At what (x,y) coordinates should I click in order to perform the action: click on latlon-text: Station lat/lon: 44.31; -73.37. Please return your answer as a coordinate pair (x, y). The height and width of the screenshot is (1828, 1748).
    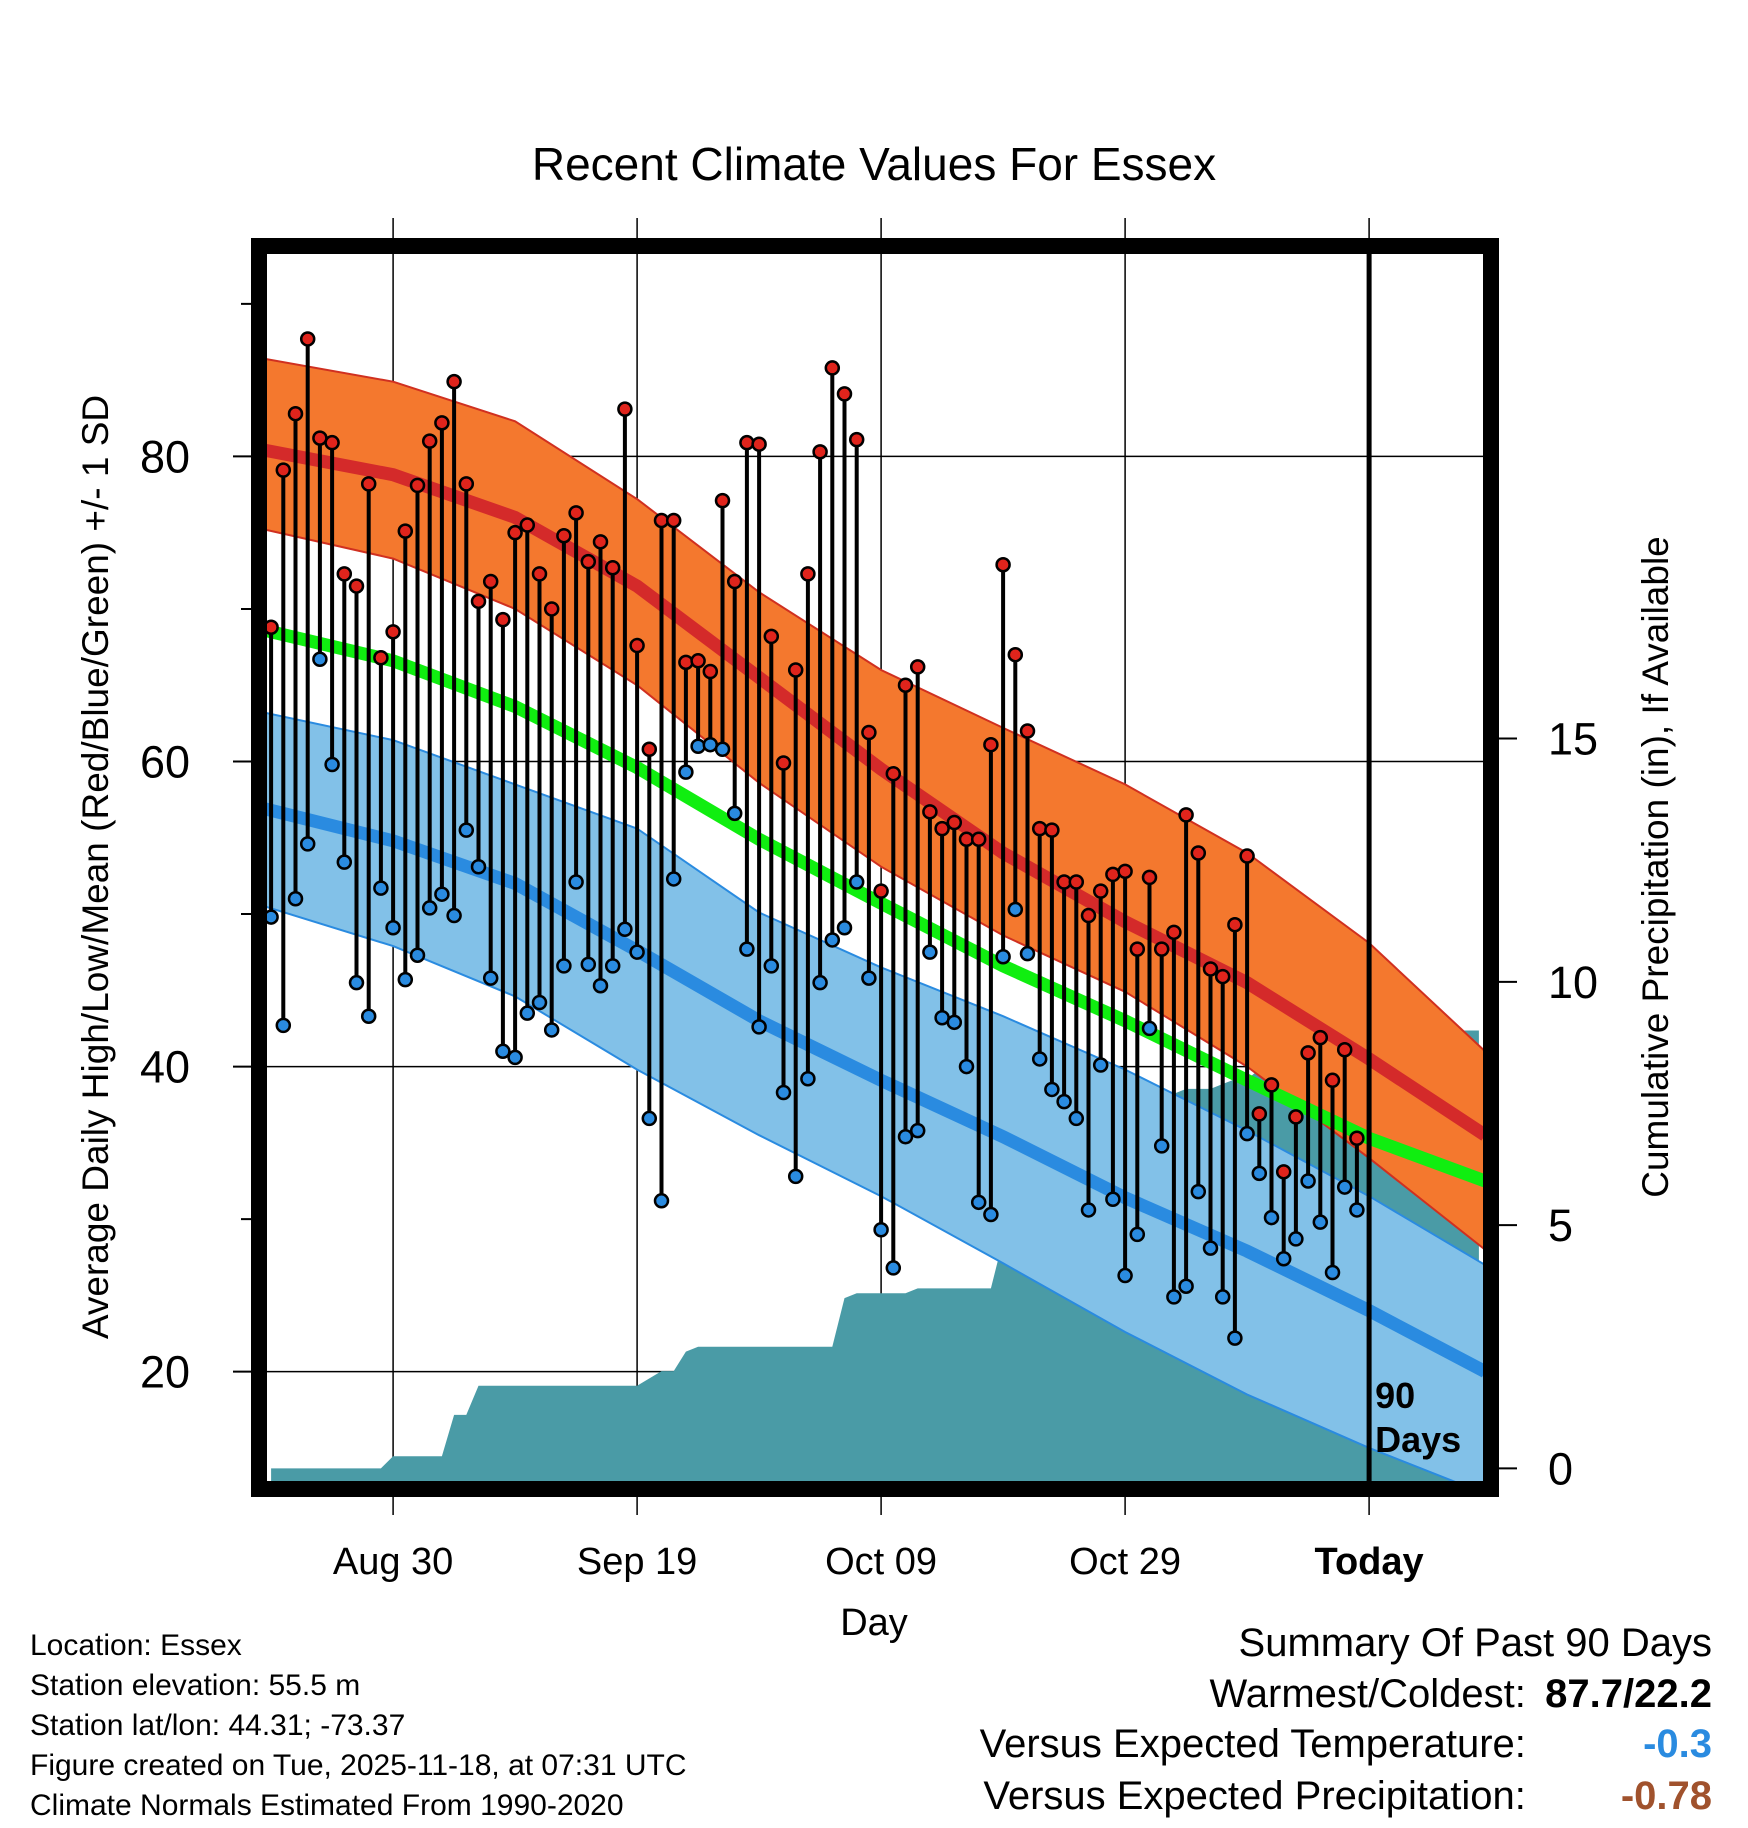
    Looking at the image, I should click on (218, 1725).